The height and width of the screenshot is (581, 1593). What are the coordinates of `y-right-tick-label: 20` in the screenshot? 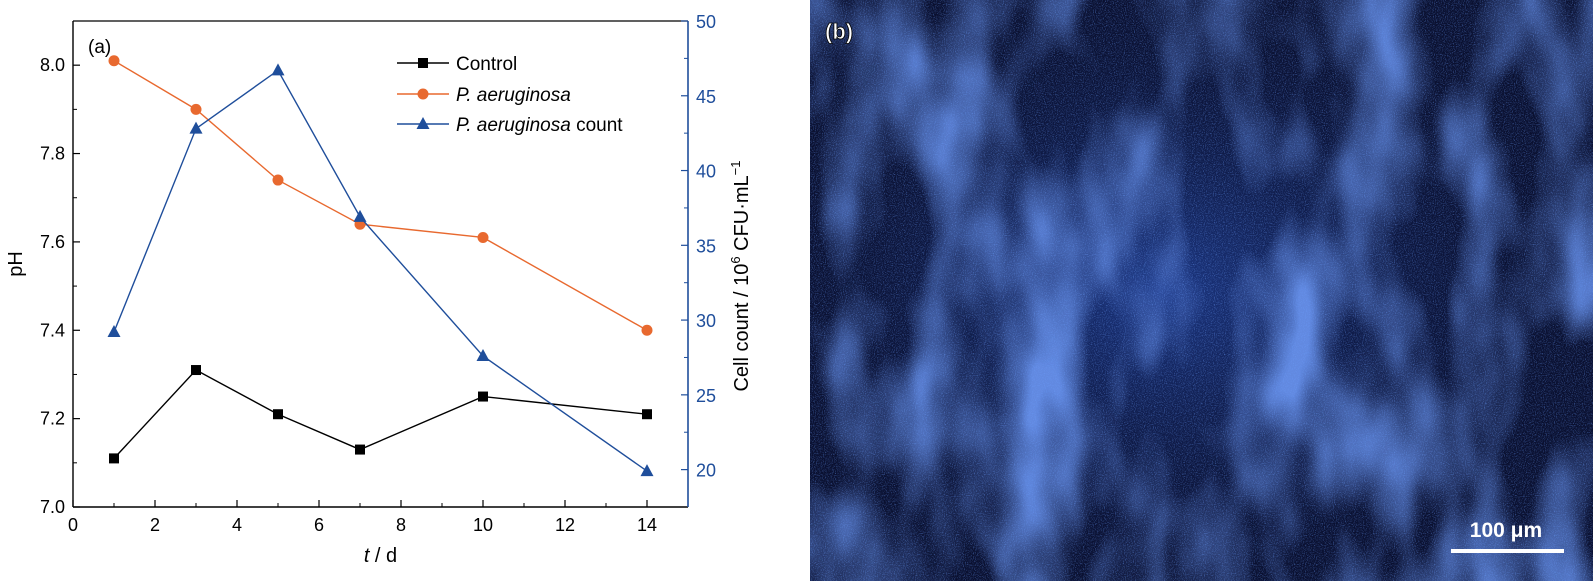 It's located at (706, 471).